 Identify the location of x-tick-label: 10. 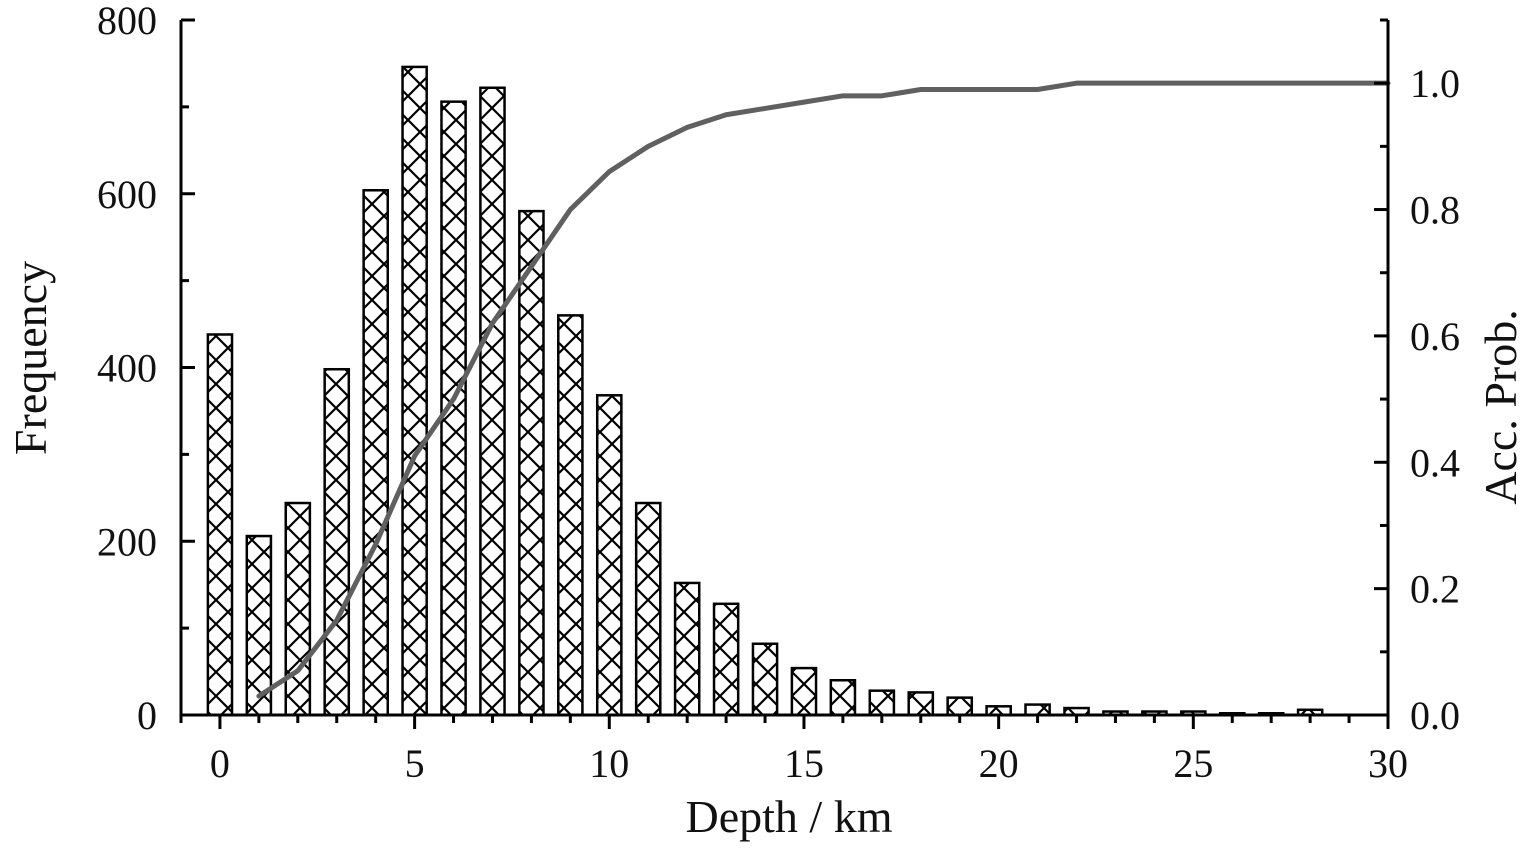
(609, 763).